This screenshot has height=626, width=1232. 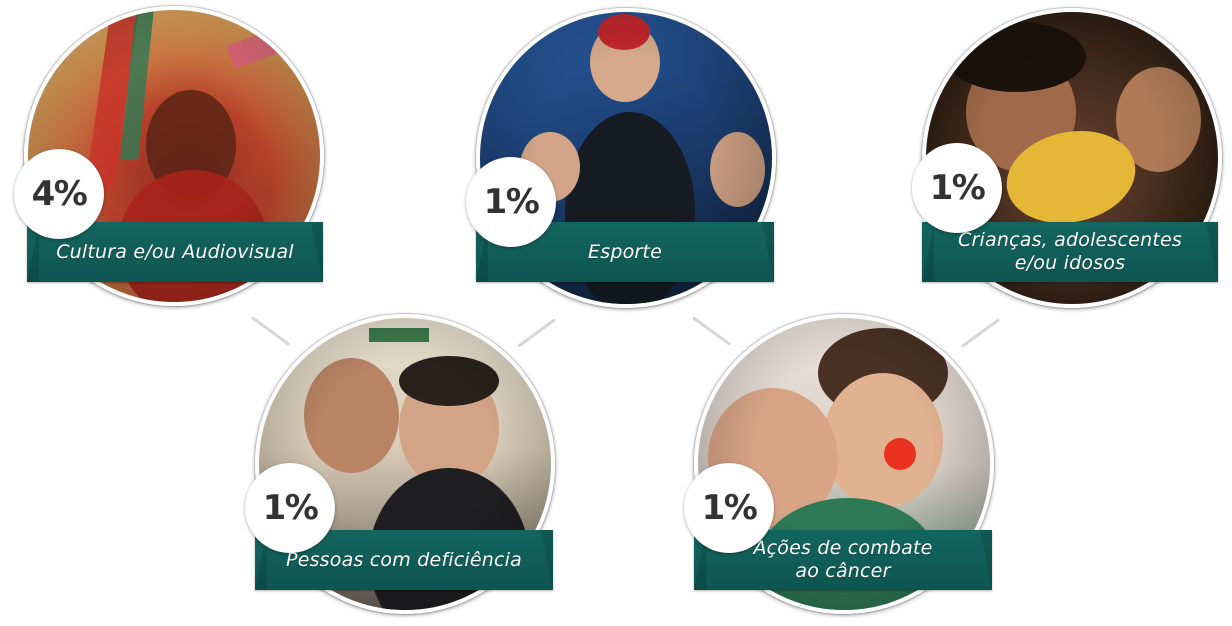 I want to click on percent-value: 4%, so click(x=59, y=194).